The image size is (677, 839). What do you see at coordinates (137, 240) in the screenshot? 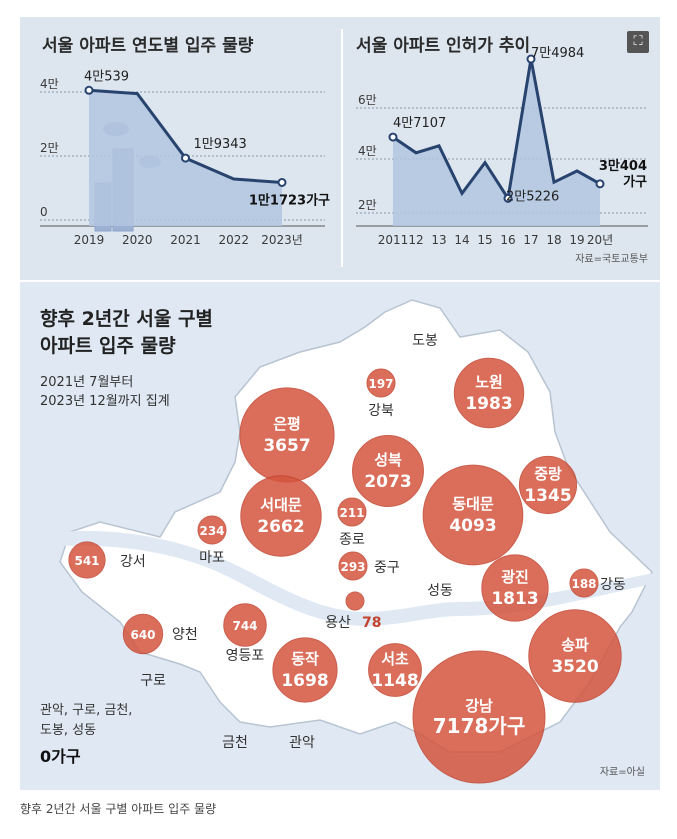
I see `chart1-x-tick-label: 2020` at bounding box center [137, 240].